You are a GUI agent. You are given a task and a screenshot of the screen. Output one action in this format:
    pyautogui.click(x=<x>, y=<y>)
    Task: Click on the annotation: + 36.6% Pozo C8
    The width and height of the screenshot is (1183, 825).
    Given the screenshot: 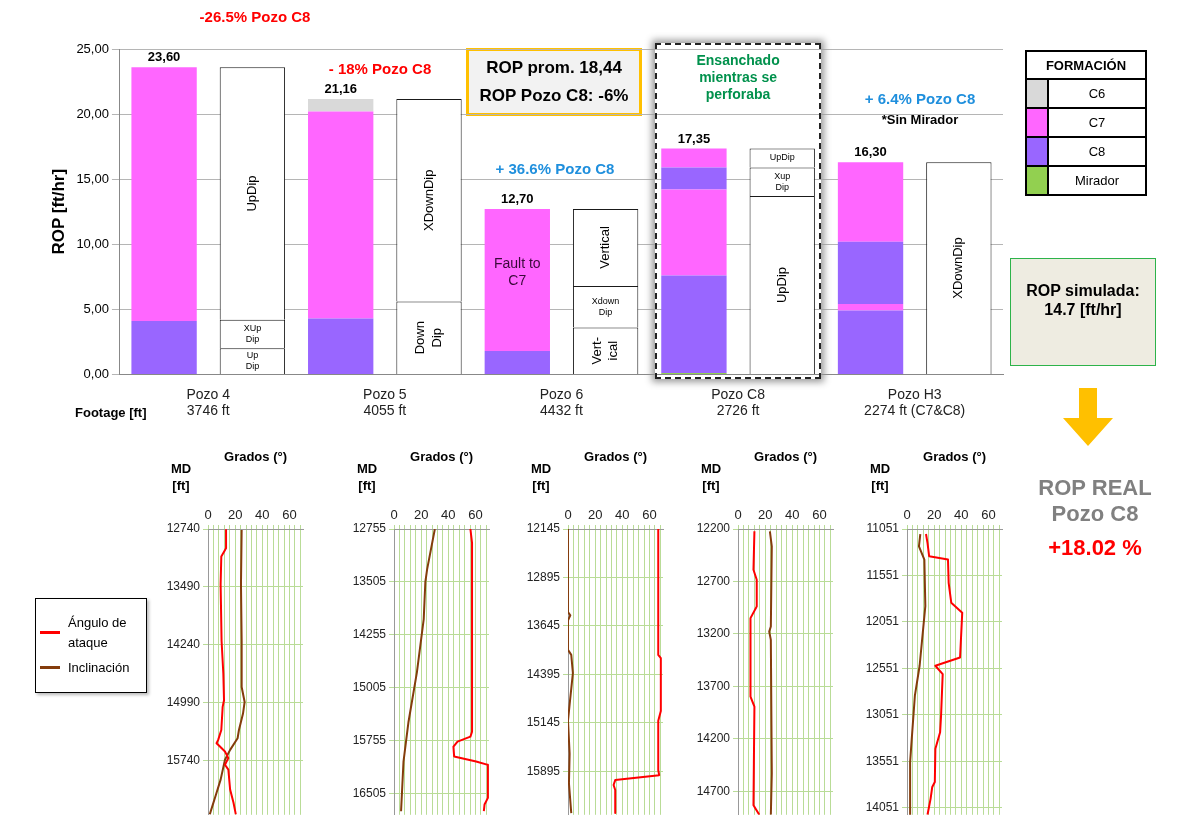 What is the action you would take?
    pyautogui.click(x=555, y=169)
    